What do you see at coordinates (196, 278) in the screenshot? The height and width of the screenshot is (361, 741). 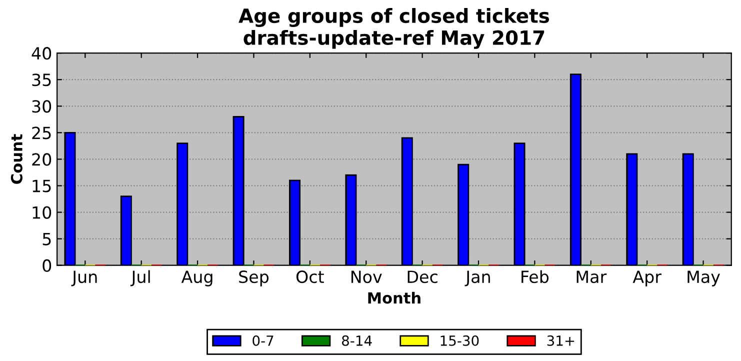 I see `x-tick-label: Aug` at bounding box center [196, 278].